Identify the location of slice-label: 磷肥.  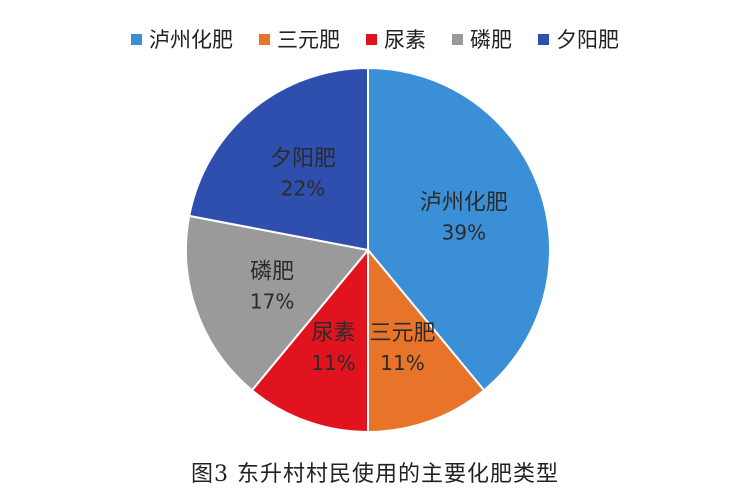
(272, 272).